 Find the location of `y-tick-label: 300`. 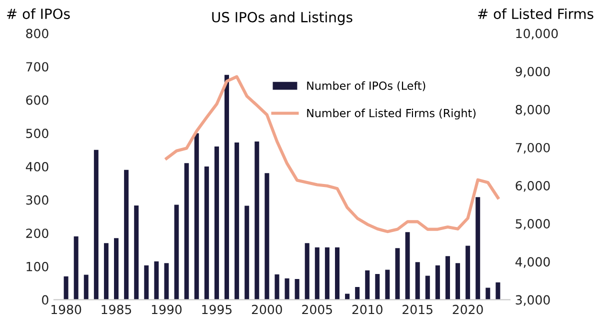

y-tick-label: 300 is located at coordinates (37, 200).